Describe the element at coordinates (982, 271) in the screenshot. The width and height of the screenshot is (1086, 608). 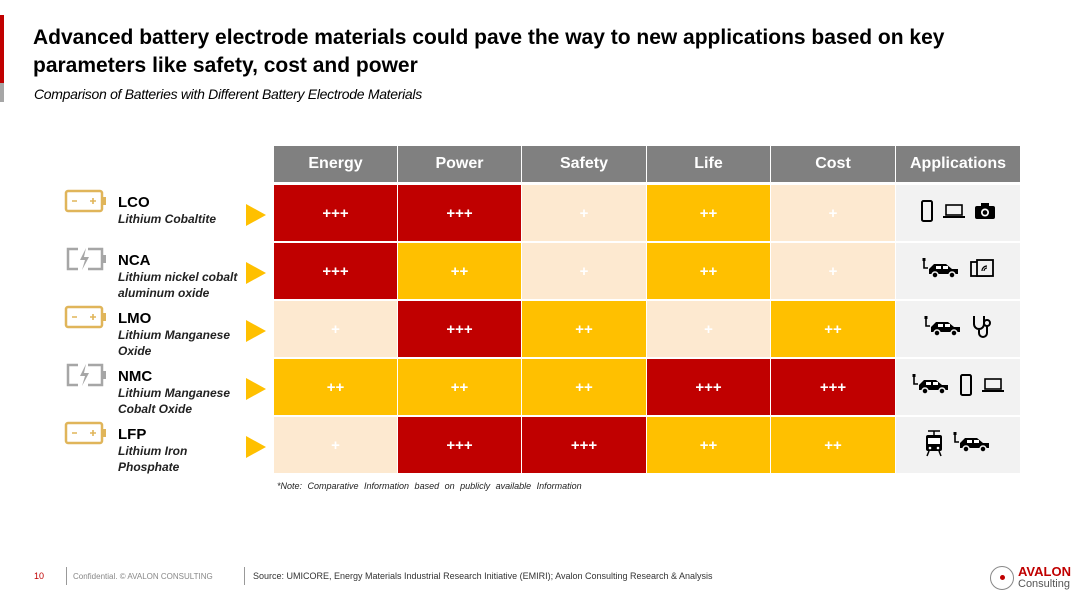
I see `tablet-icon` at that location.